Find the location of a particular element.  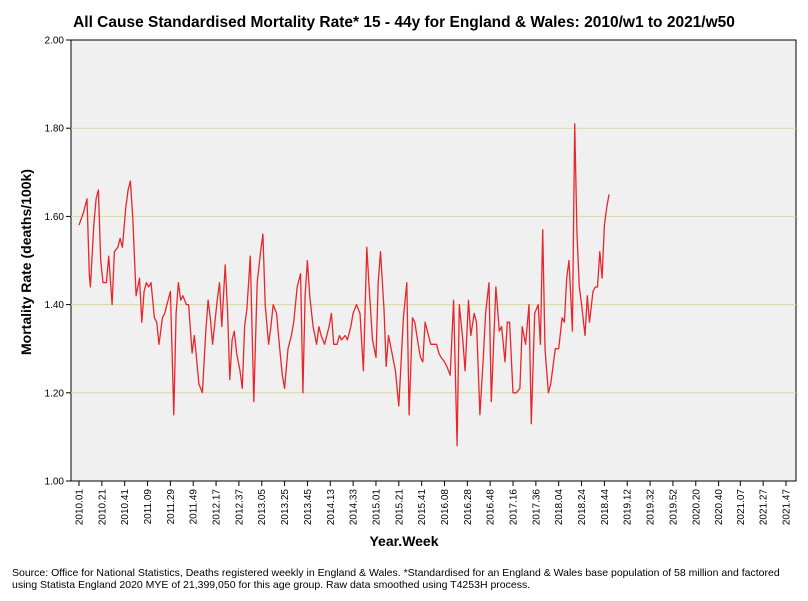

x-tick-label: 2021.27 is located at coordinates (764, 507).